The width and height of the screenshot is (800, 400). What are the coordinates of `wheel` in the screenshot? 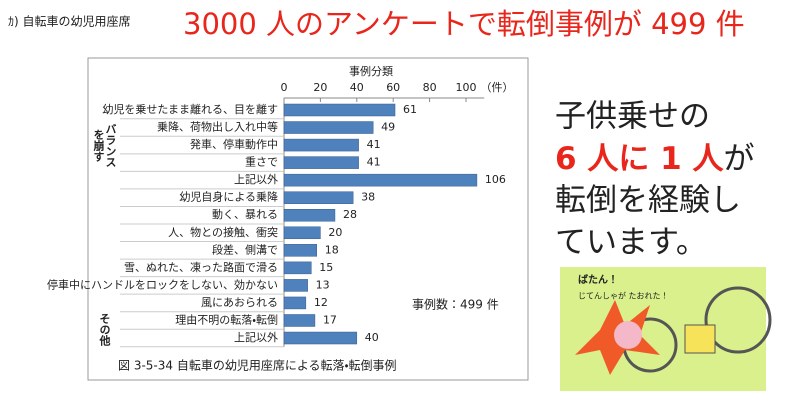 It's located at (738, 320).